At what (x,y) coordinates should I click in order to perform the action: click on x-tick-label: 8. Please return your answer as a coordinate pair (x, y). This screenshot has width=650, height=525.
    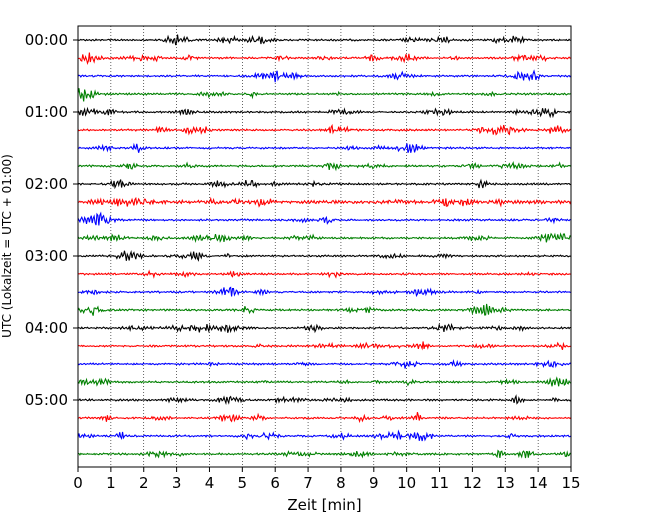
    Looking at the image, I should click on (341, 483).